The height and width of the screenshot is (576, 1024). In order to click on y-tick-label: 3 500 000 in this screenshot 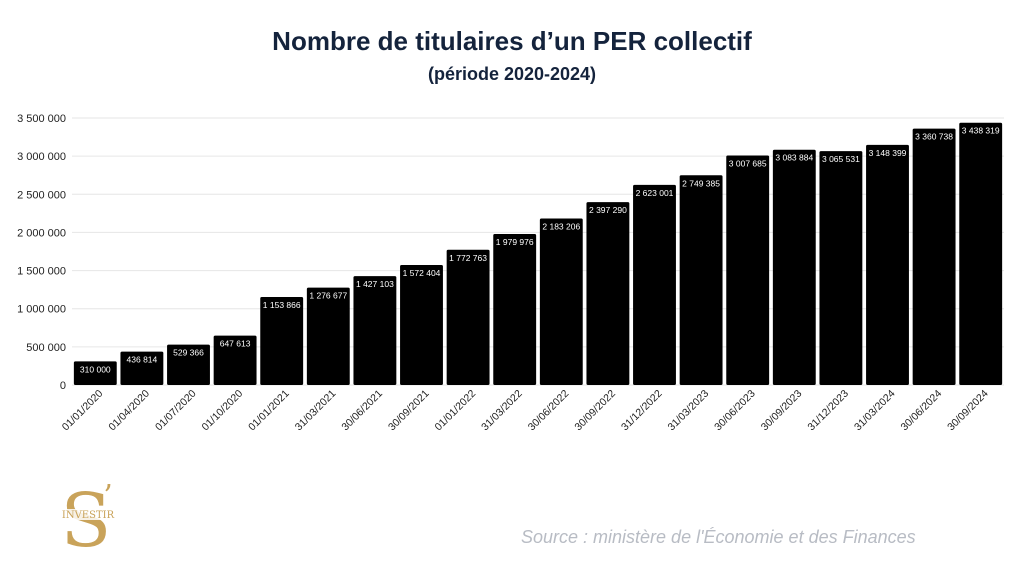, I will do `click(41, 119)`.